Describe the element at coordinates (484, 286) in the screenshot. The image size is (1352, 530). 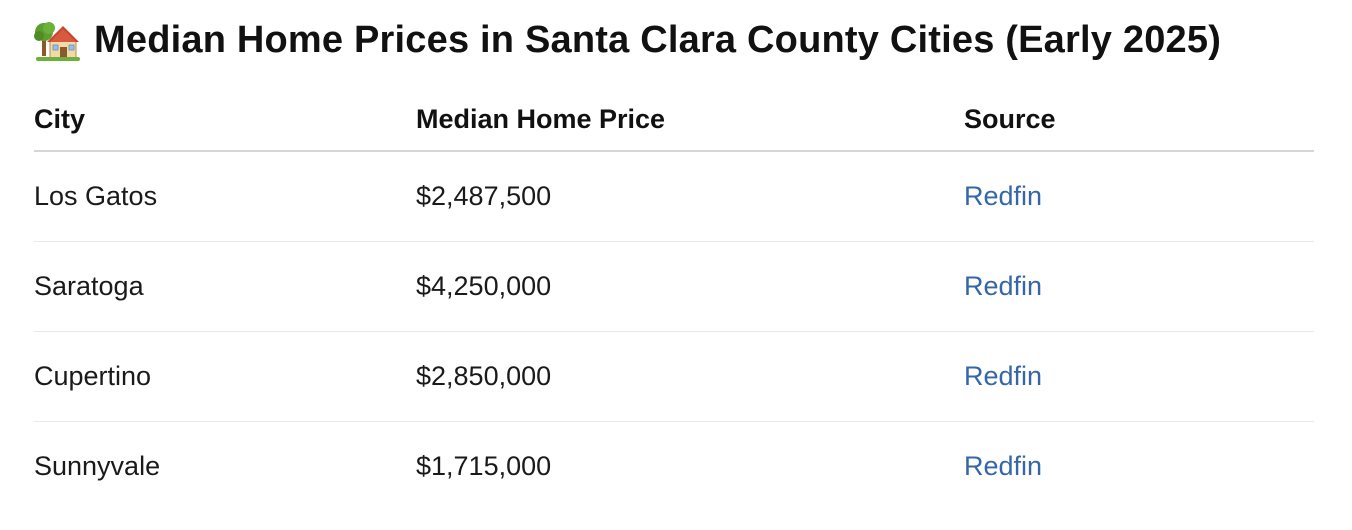
I see `price-cell: $4,250,000` at that location.